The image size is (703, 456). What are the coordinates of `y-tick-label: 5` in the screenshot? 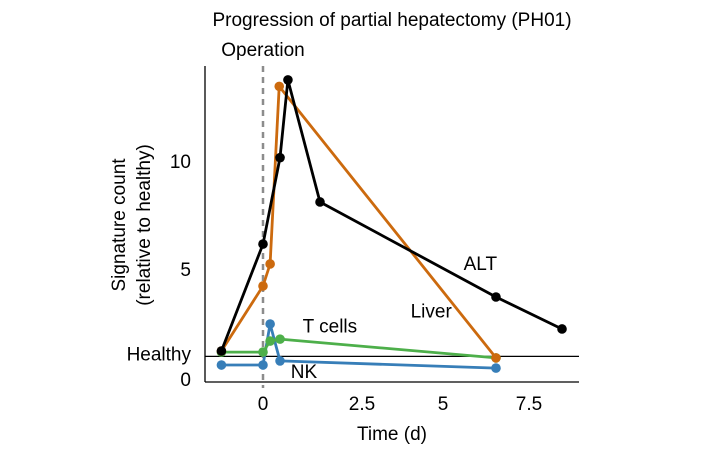 It's located at (185, 270).